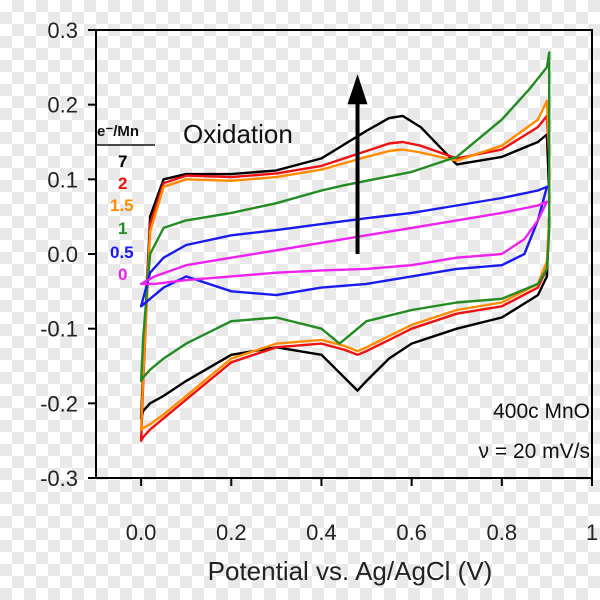 Image resolution: width=600 pixels, height=600 pixels. I want to click on x-tick-label: 0.8, so click(502, 532).